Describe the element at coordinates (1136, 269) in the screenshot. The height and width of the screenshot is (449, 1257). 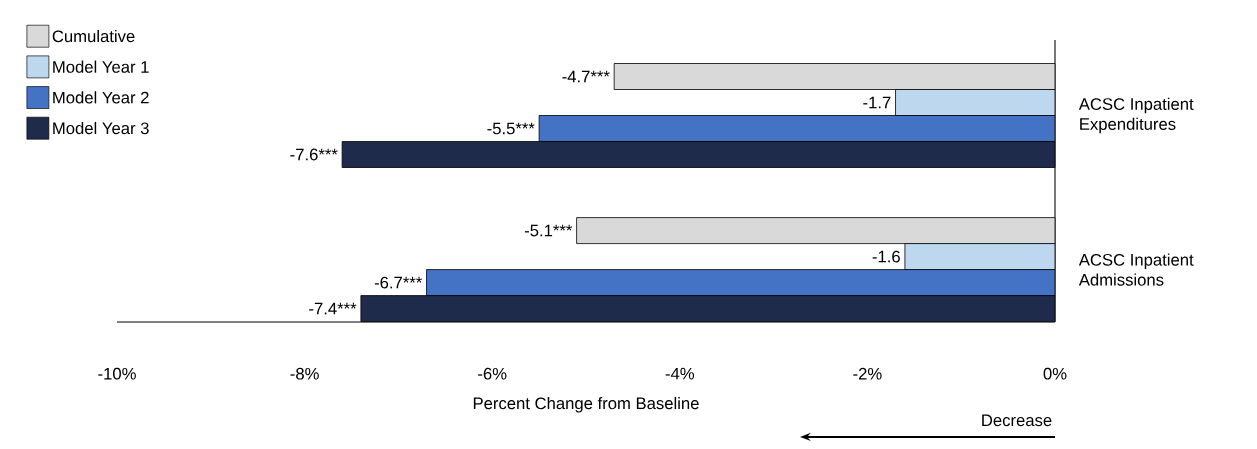
I see `y-tick-label: ACSC Inpatient Admissions` at that location.